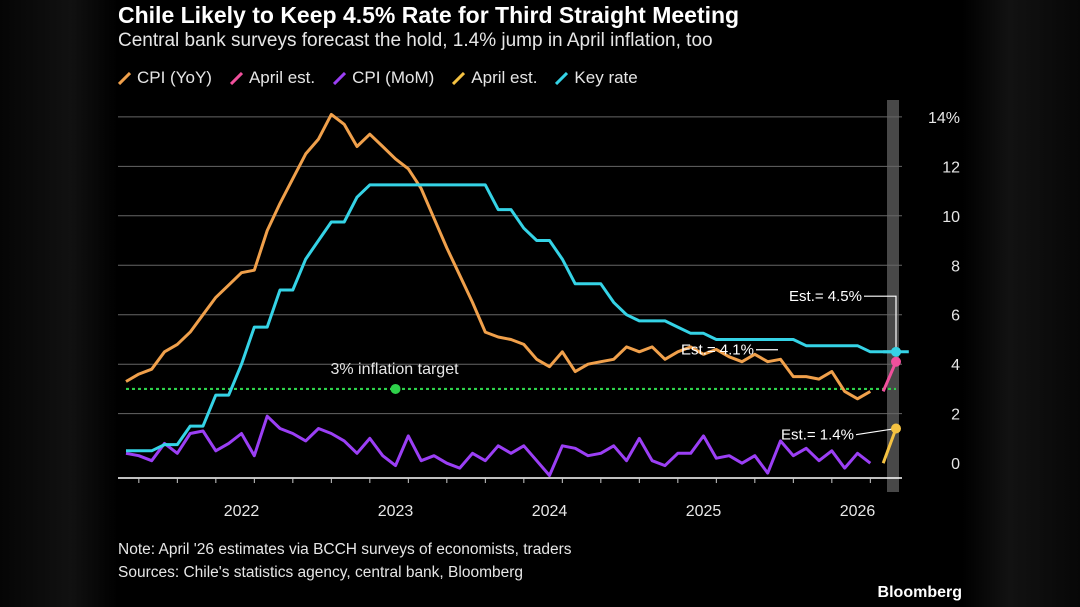 The width and height of the screenshot is (1080, 607). What do you see at coordinates (394, 369) in the screenshot?
I see `inflation-target-label: 3% inflation target` at bounding box center [394, 369].